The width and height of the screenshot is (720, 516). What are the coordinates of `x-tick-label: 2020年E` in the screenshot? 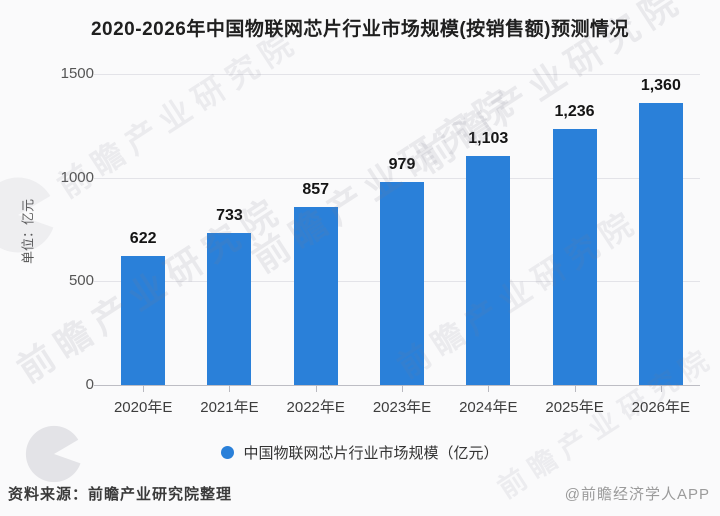 It's located at (143, 407).